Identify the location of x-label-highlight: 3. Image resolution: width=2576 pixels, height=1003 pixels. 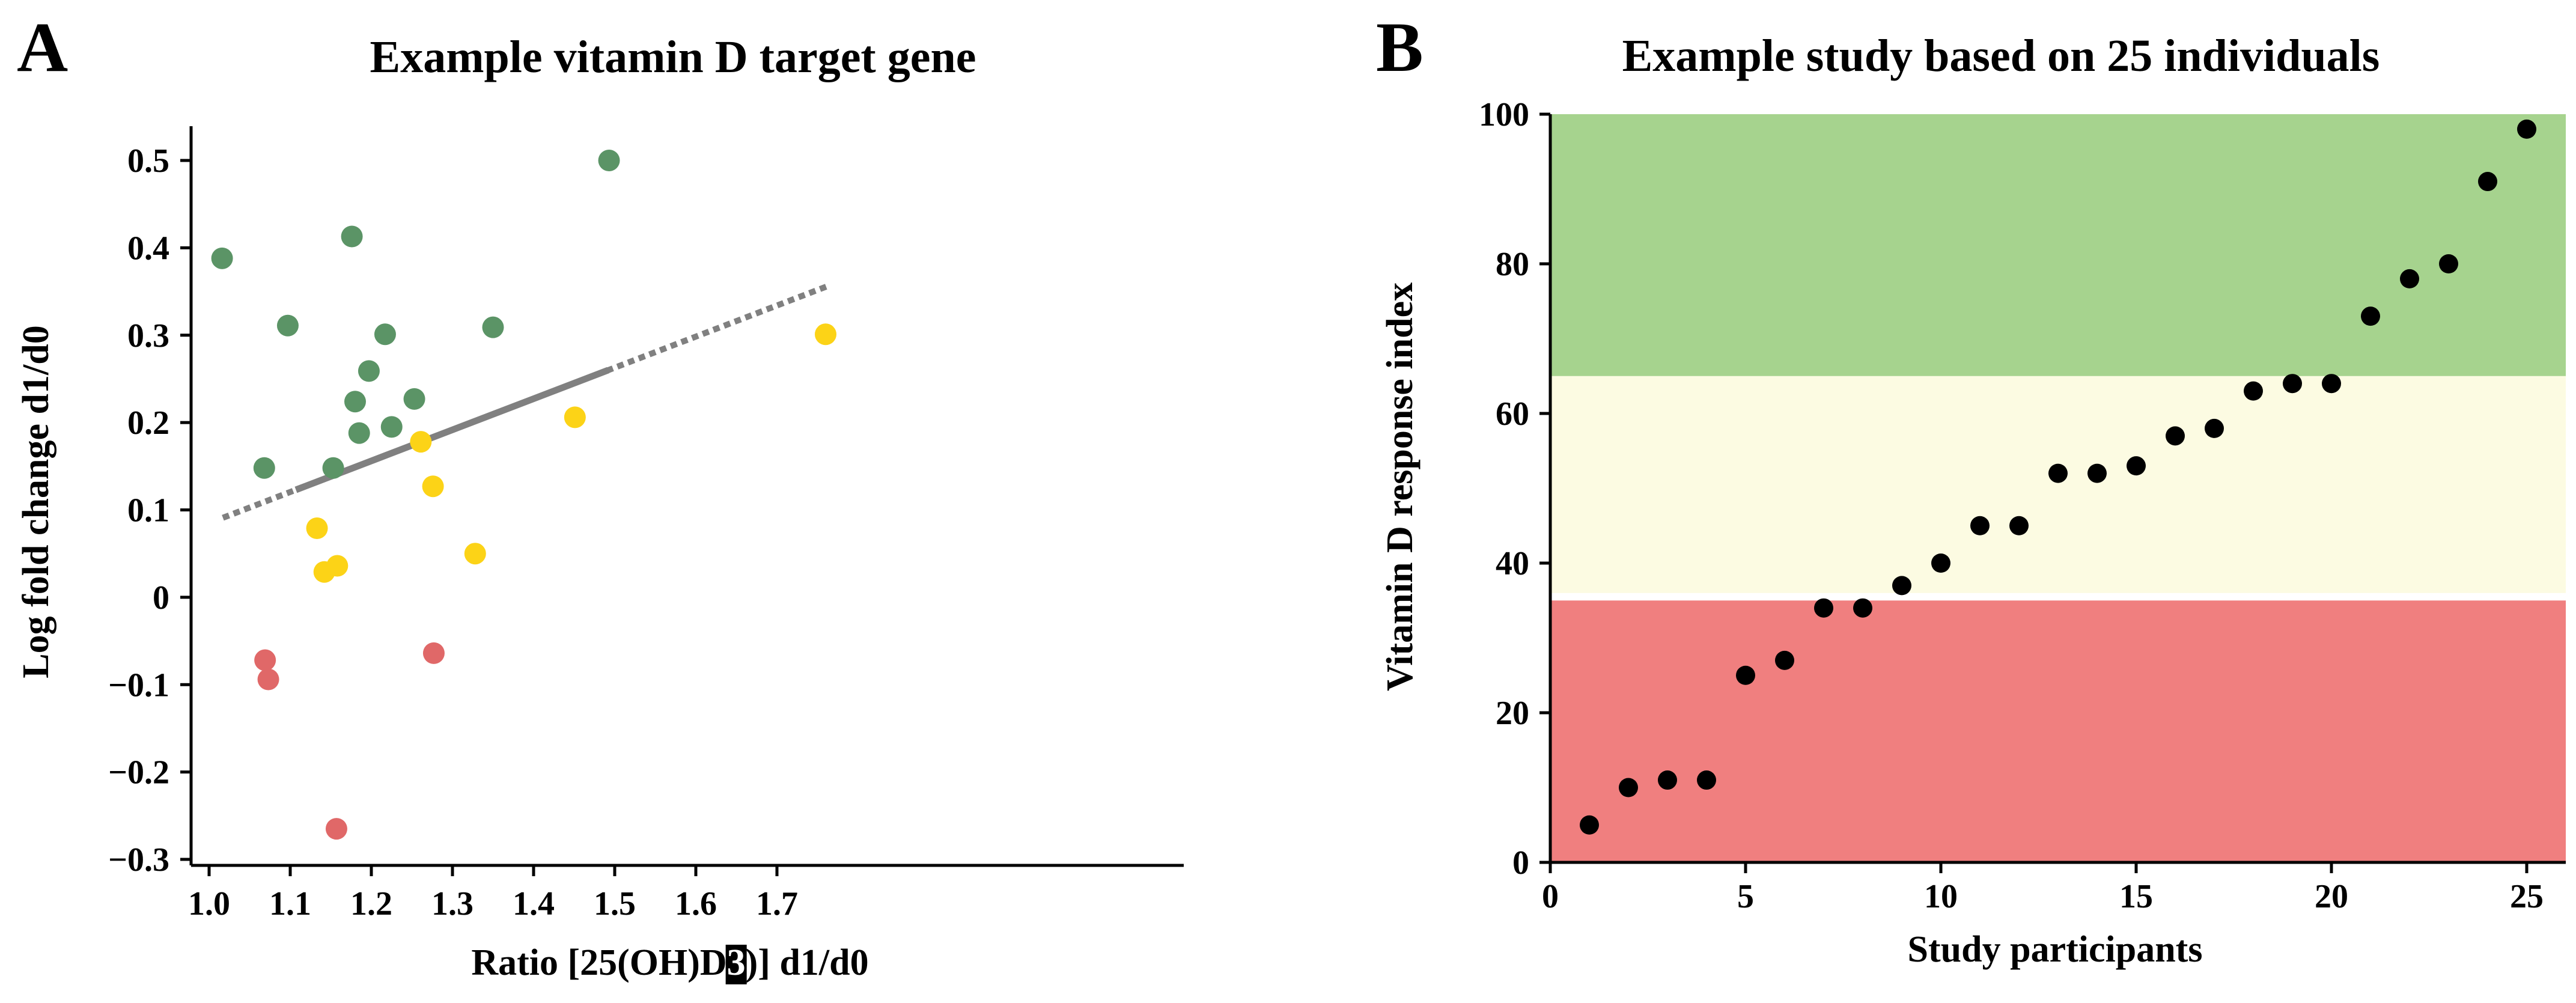
(736, 962).